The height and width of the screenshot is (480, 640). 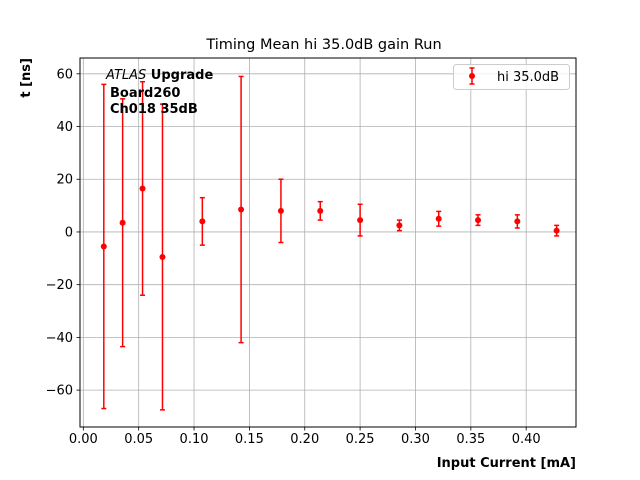 What do you see at coordinates (249, 439) in the screenshot?
I see `x-tick-label: 0.15` at bounding box center [249, 439].